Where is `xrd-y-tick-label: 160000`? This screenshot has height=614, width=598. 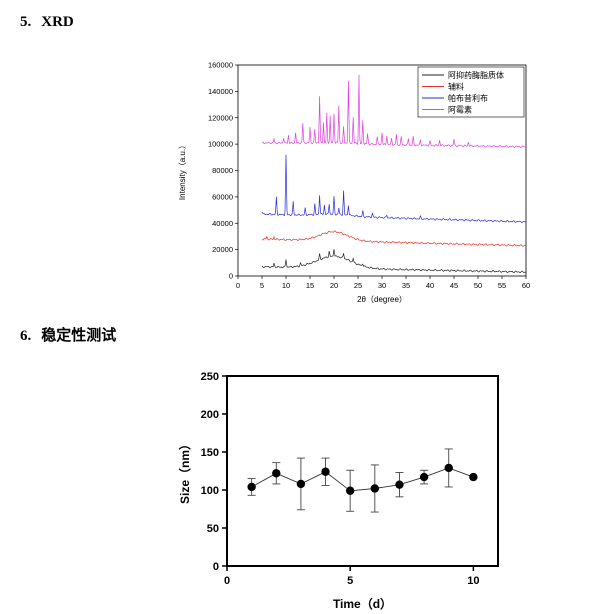 xrd-y-tick-label: 160000 is located at coordinates (220, 65).